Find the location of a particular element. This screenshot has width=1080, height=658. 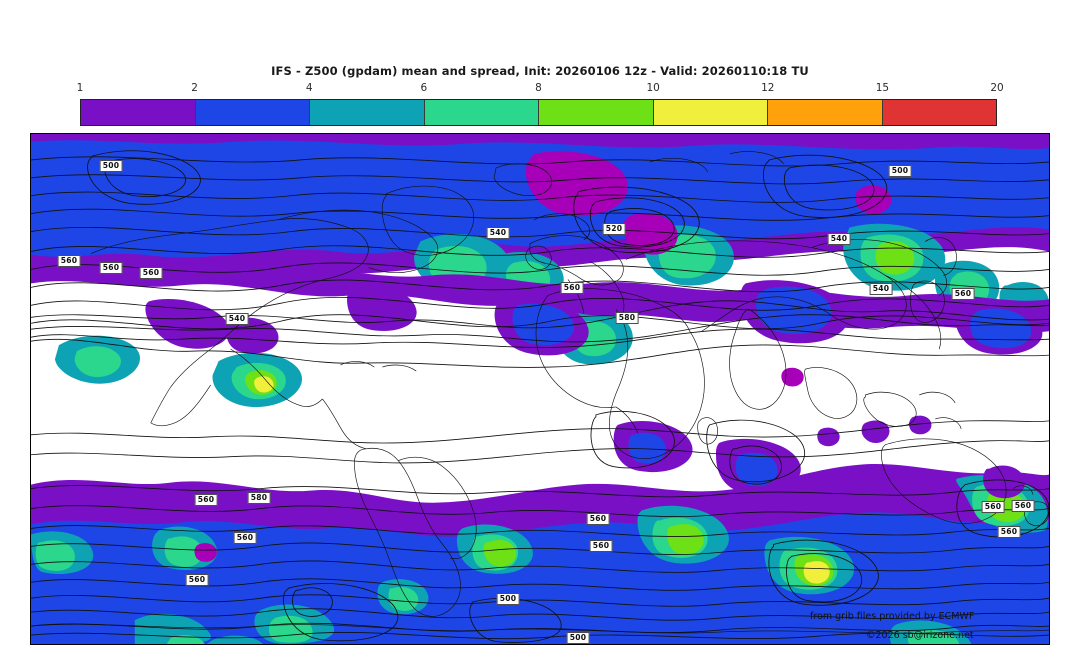

colorbar-tick-1: 1 is located at coordinates (80, 88).